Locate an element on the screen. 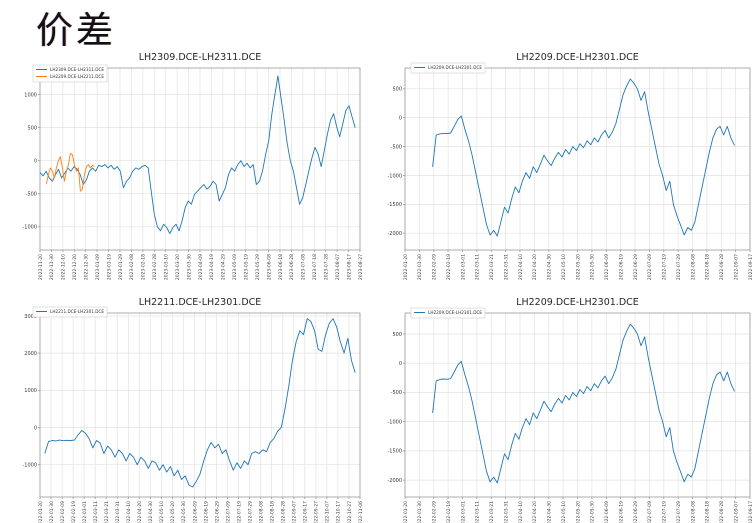 The width and height of the screenshot is (756, 523). x-tick-label: 2022-09-17 is located at coordinates (306, 512).